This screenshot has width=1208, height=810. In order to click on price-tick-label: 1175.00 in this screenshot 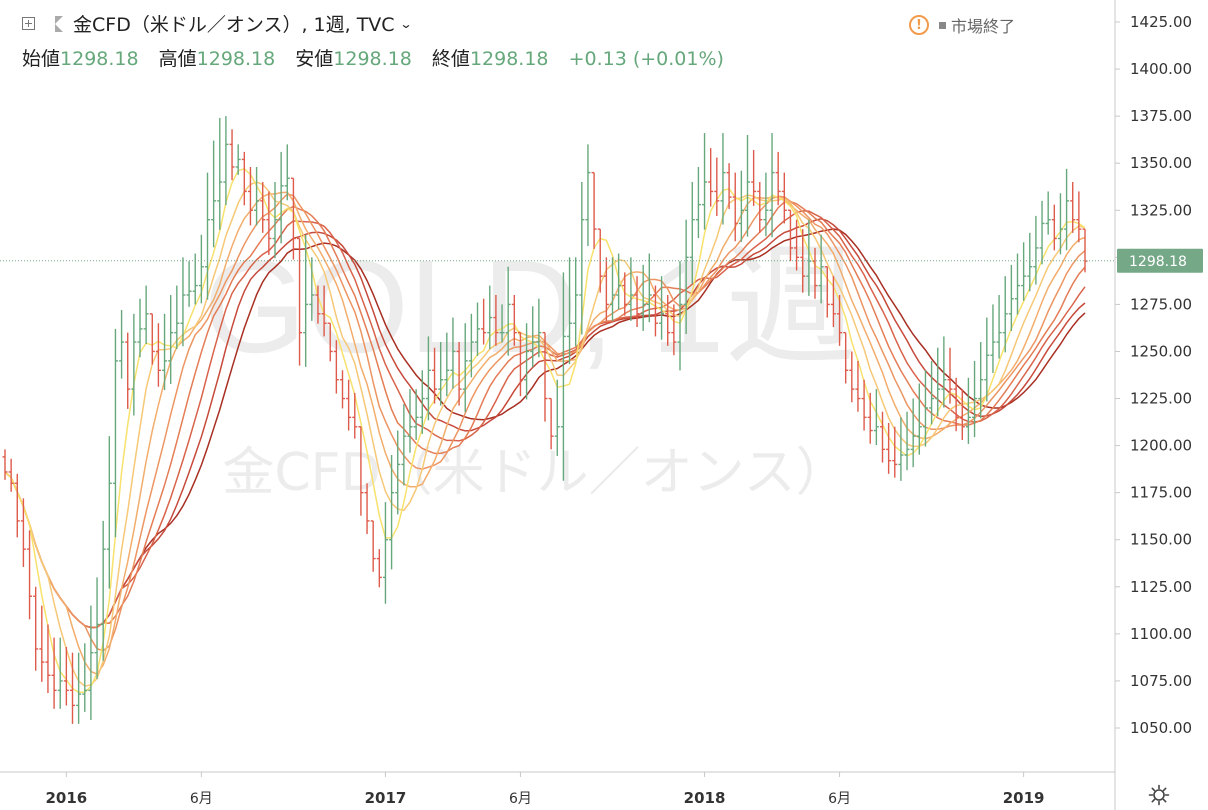, I will do `click(1161, 493)`.